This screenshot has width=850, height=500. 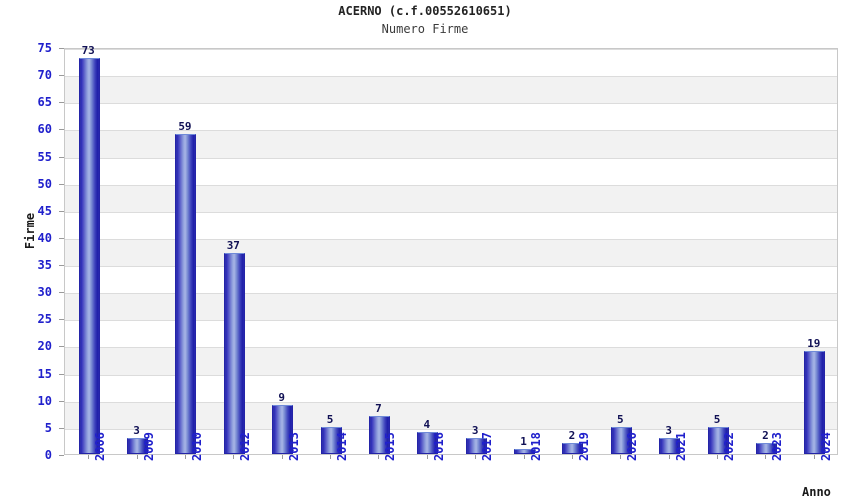 I want to click on y-tick-label: 75, so click(x=44, y=48).